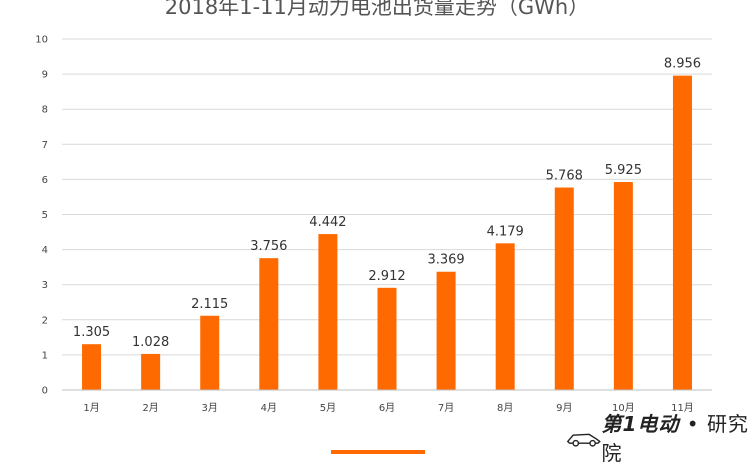 The height and width of the screenshot is (466, 755). What do you see at coordinates (640, 424) in the screenshot?
I see `brand-name: 第1电动` at bounding box center [640, 424].